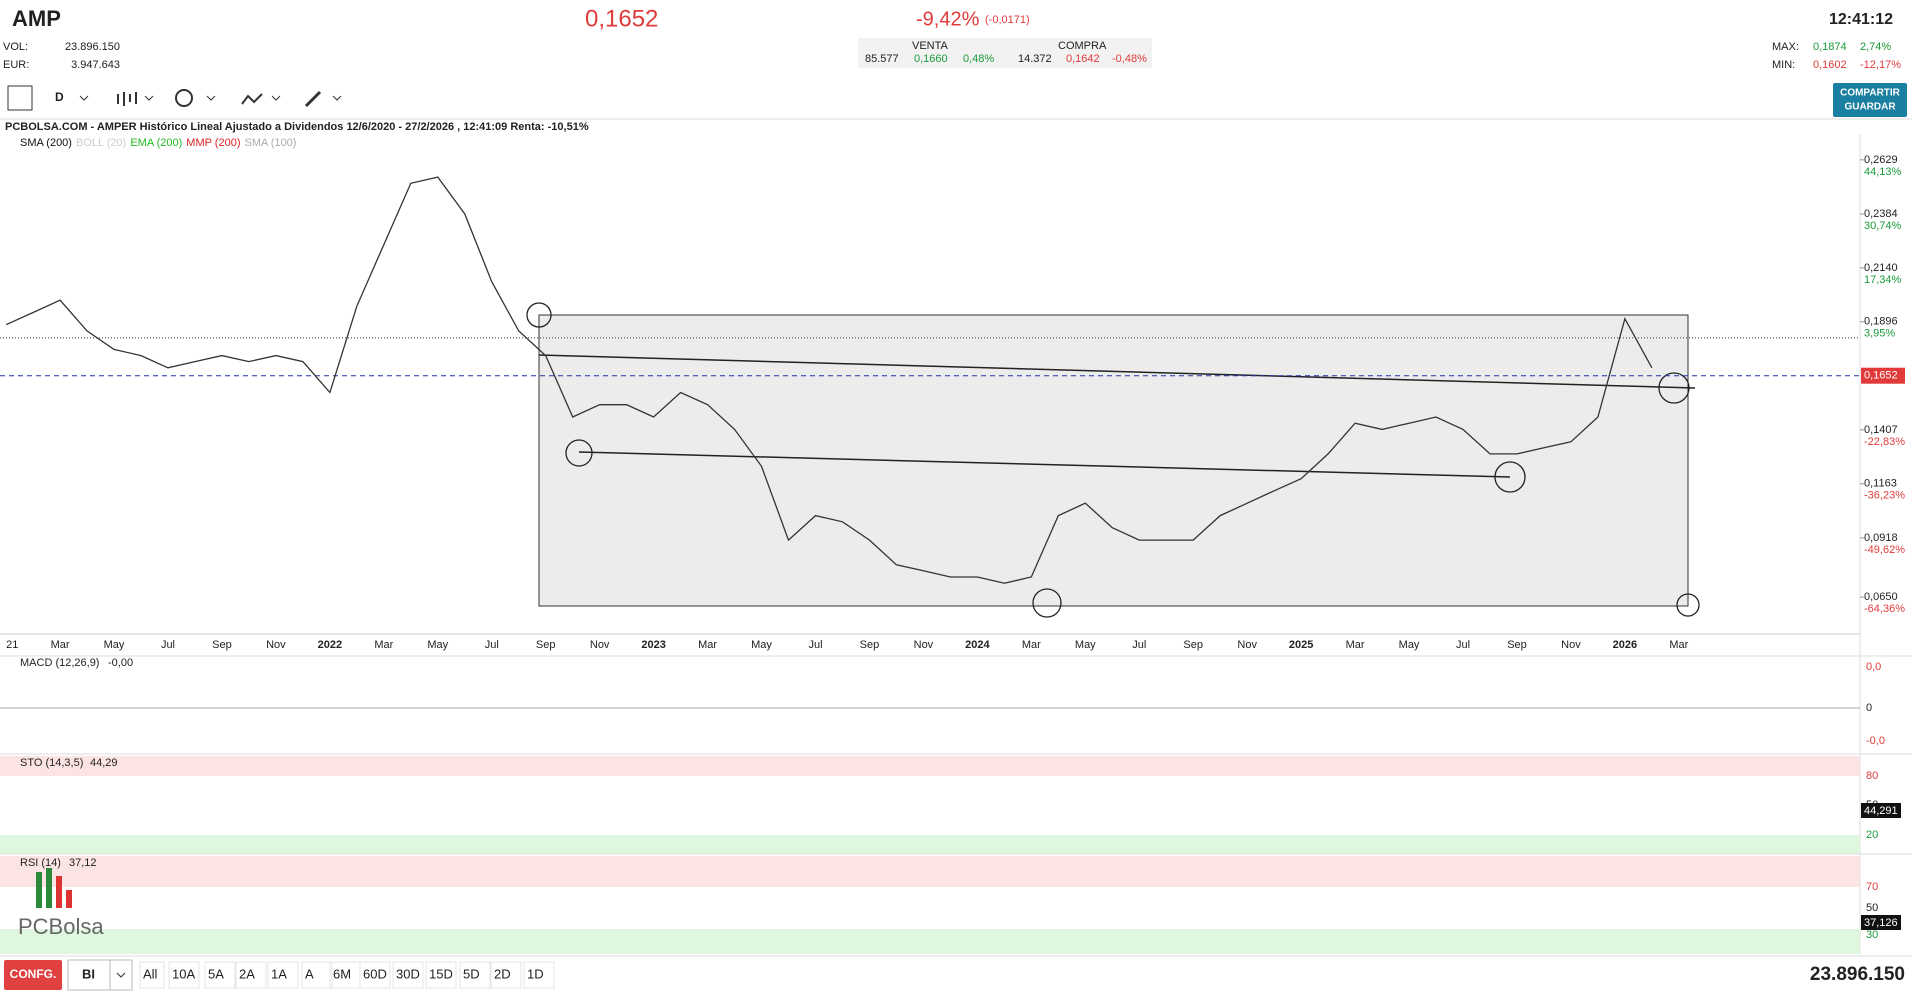  What do you see at coordinates (270, 143) in the screenshot?
I see `indicator-legend: SMA (100)` at bounding box center [270, 143].